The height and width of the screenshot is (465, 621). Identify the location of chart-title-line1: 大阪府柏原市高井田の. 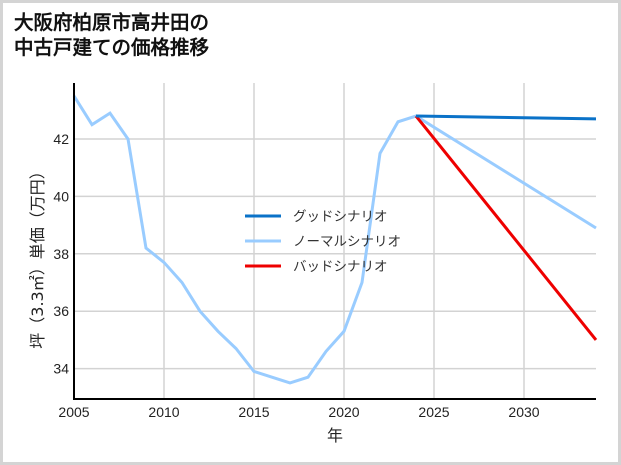
(112, 22).